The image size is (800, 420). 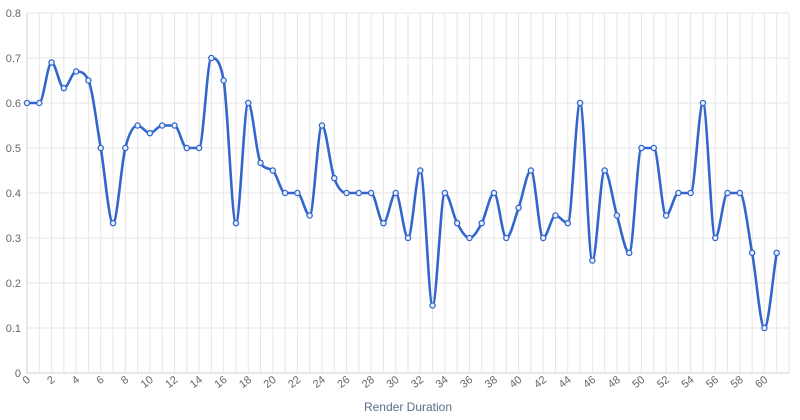 I want to click on x-tick-label: 30, so click(x=393, y=382).